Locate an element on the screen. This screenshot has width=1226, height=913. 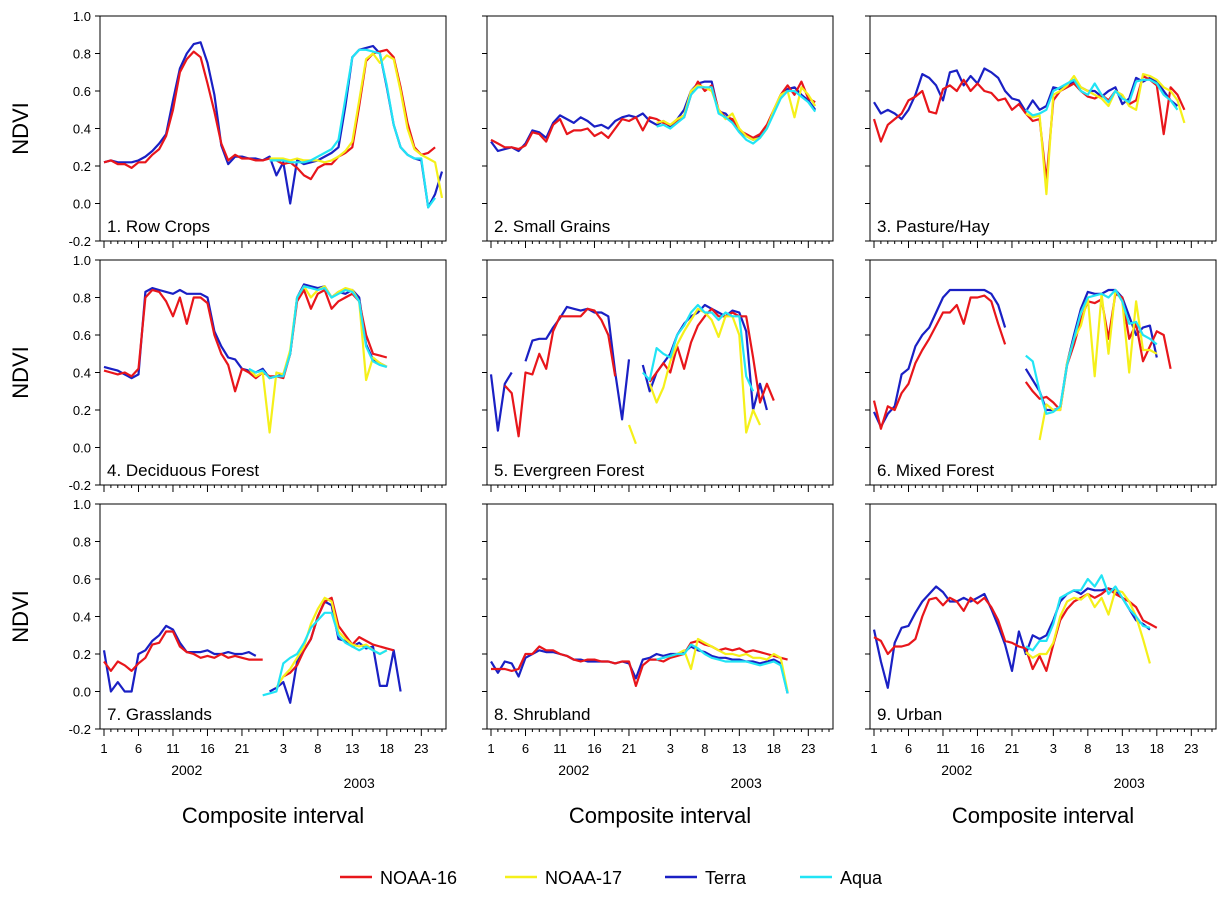
panel-title: 8. Shrubland is located at coordinates (542, 714).